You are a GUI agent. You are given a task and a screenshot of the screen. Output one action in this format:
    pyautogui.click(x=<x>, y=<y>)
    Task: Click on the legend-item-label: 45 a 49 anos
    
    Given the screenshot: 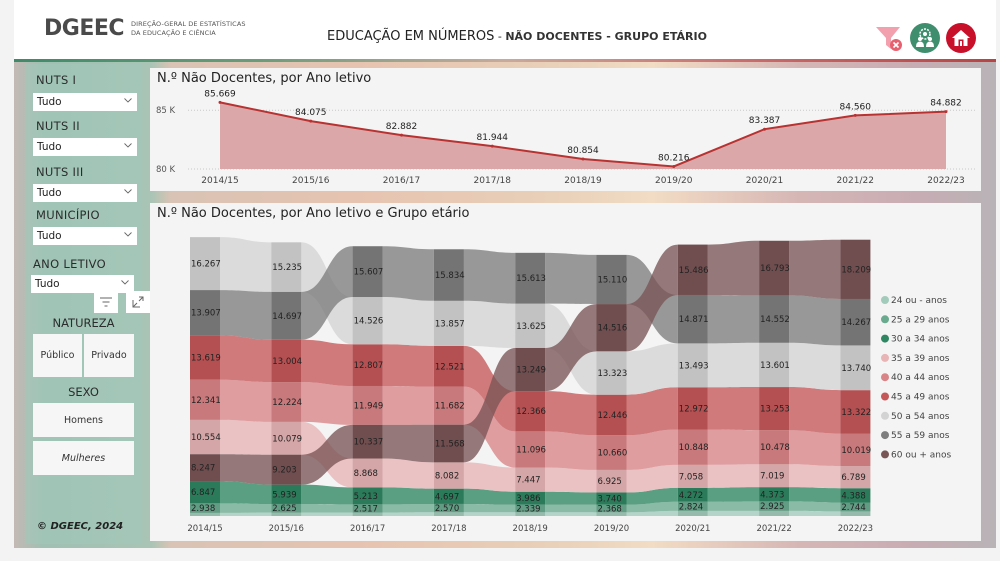 What is the action you would take?
    pyautogui.click(x=920, y=398)
    